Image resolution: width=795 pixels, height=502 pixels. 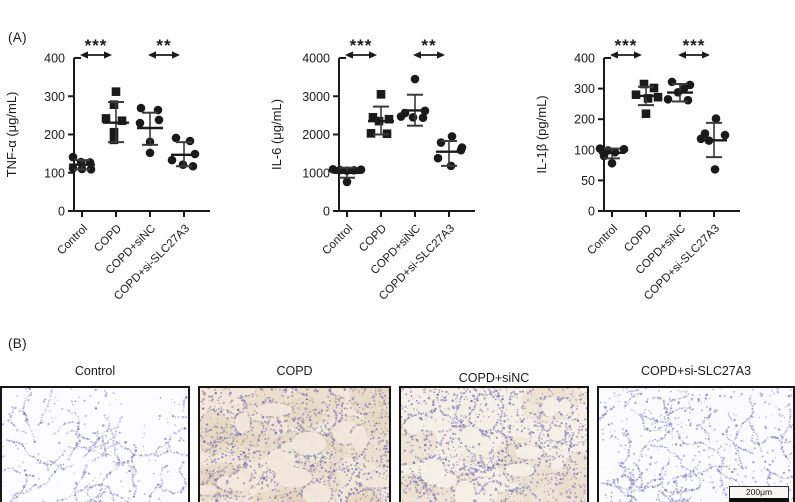 I want to click on histology-image-copd-si-slc27a3: 200μm, so click(x=696, y=444).